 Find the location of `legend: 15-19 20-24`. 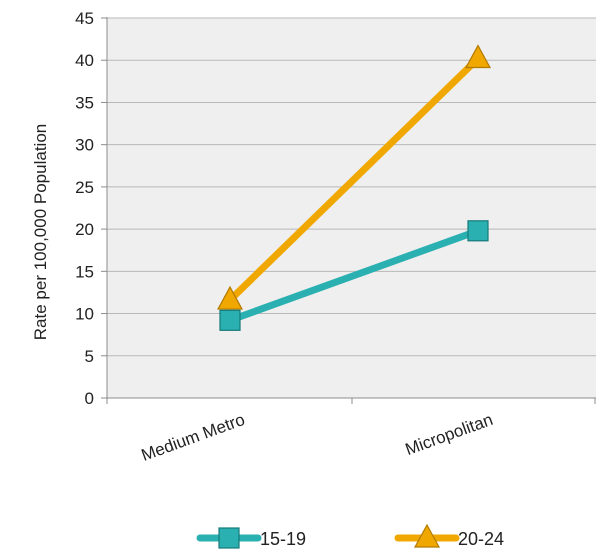

legend: 15-19 20-24 is located at coordinates (350, 536).